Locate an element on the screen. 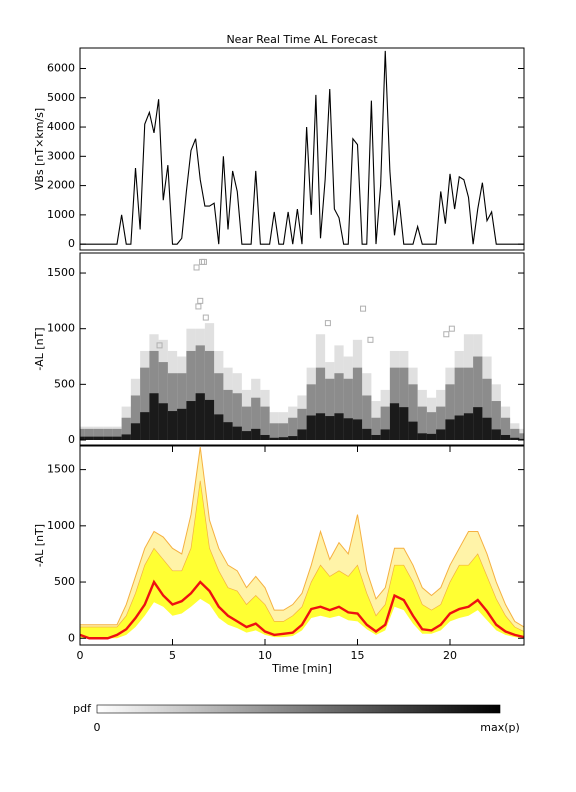 This screenshot has height=792, width=576. median-line is located at coordinates (302, 609).